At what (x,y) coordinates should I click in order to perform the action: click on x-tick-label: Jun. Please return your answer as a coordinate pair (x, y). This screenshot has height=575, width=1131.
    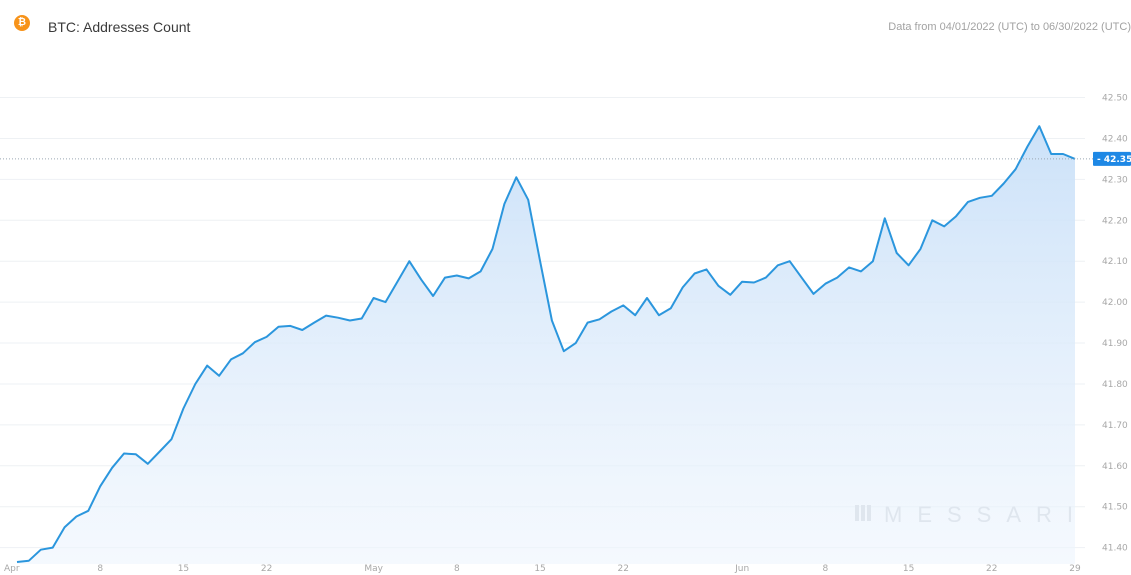
    Looking at the image, I should click on (741, 569).